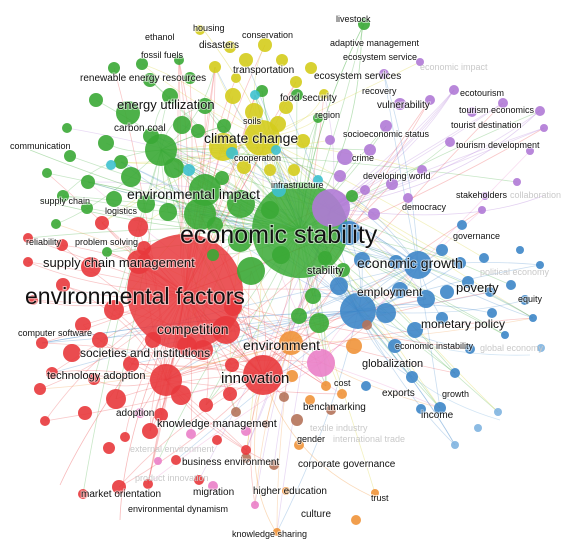 The width and height of the screenshot is (566, 541). Describe the element at coordinates (316, 514) in the screenshot. I see `node-label-culture: culture` at that location.